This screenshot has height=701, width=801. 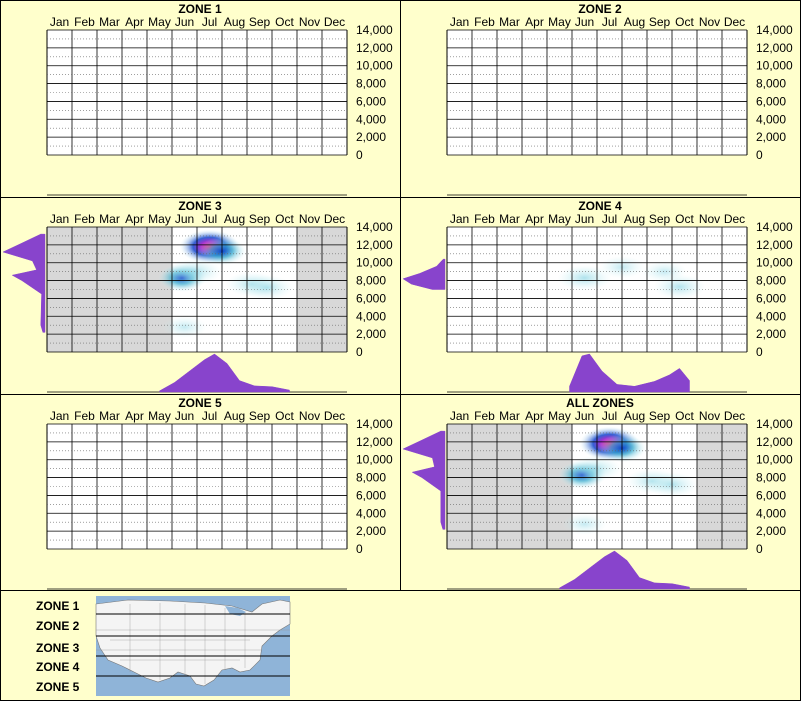 I want to click on chart-title: ZONE 5, so click(x=200, y=403).